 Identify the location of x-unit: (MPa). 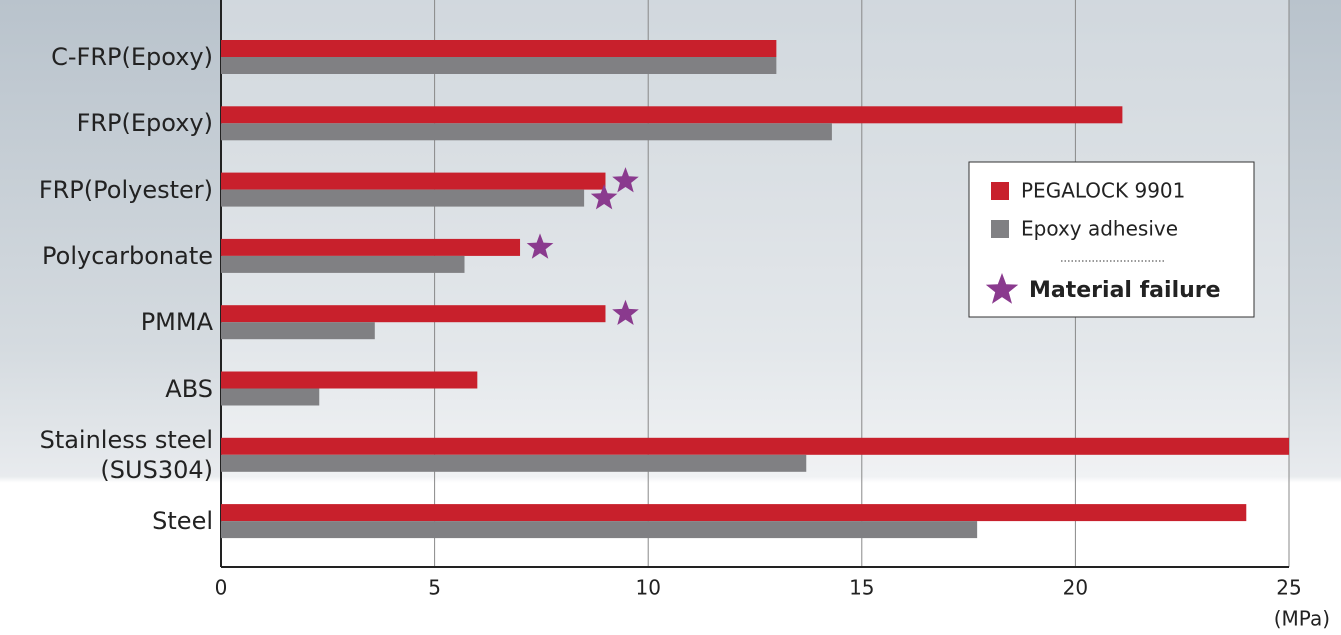
(1302, 619).